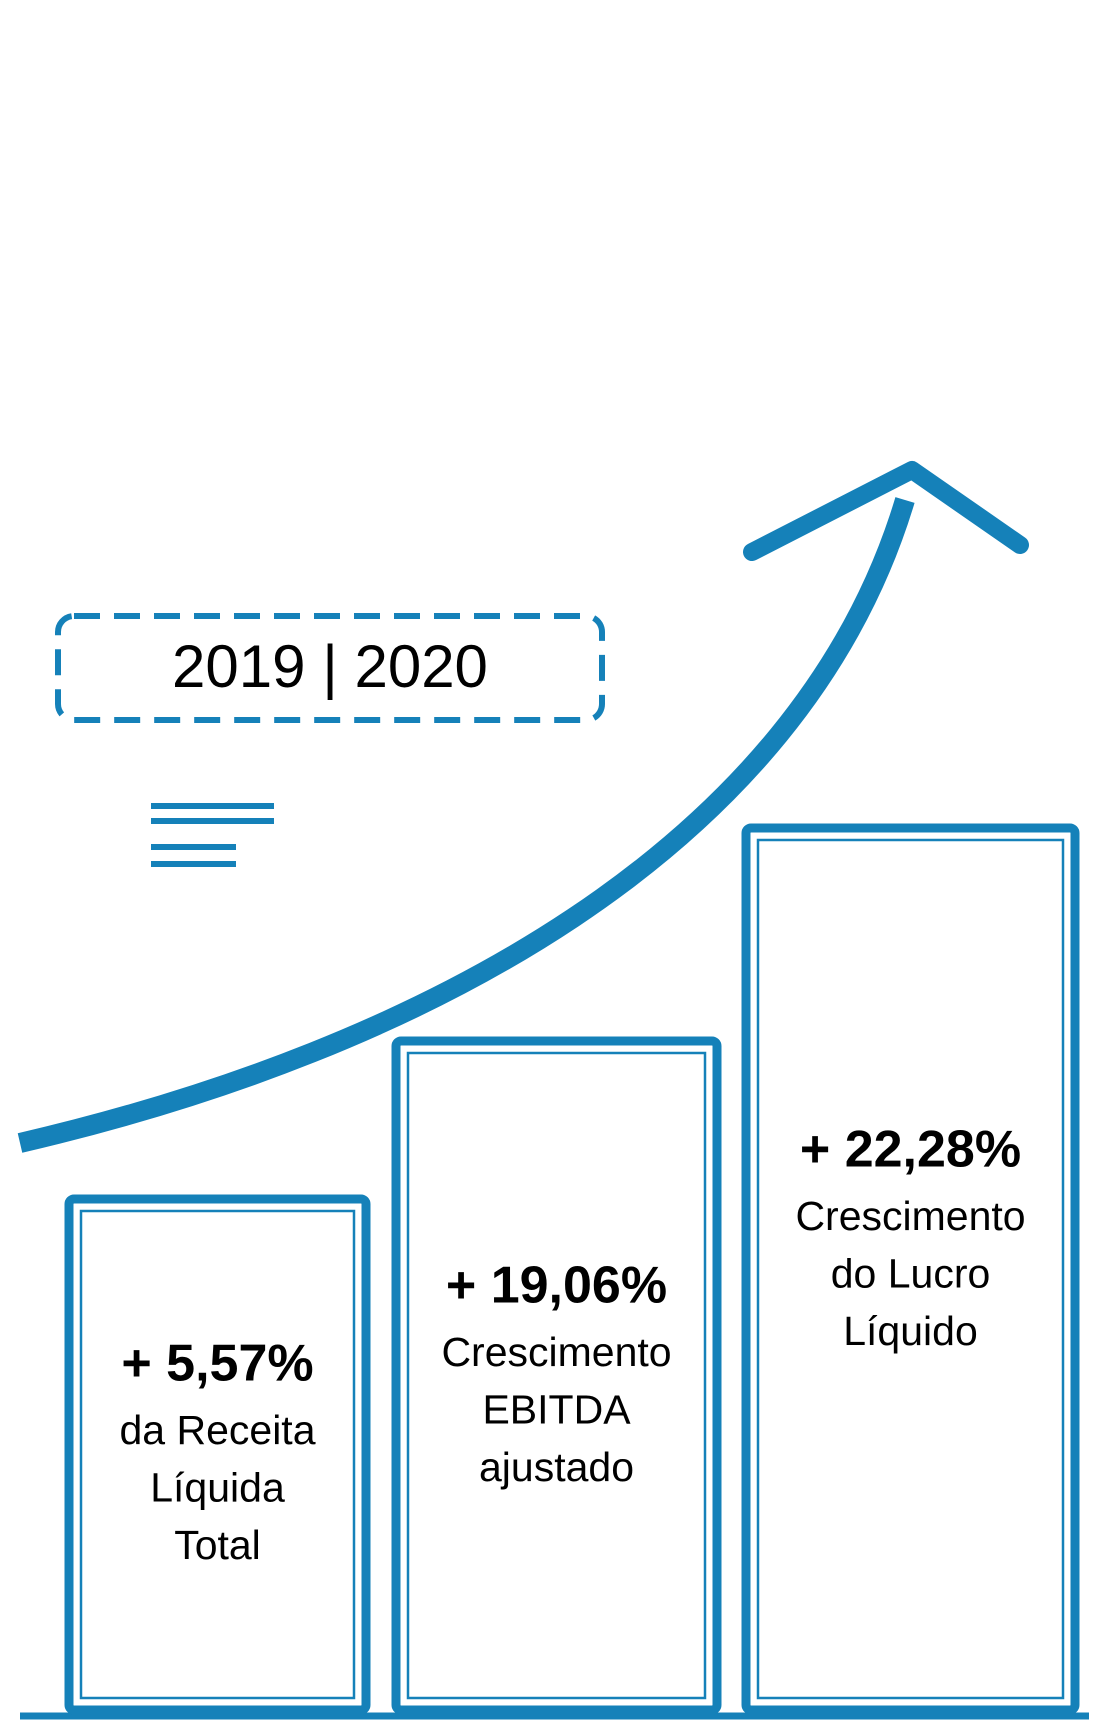 This screenshot has height=1734, width=1098. I want to click on bar-description: da Receita, so click(217, 1430).